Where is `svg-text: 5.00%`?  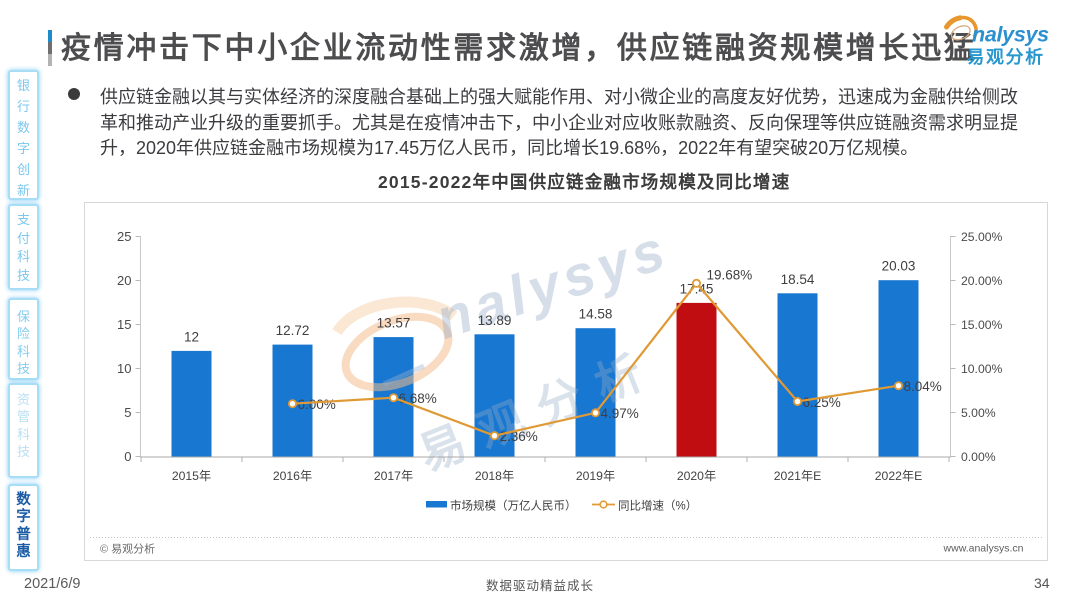 svg-text: 5.00% is located at coordinates (978, 413).